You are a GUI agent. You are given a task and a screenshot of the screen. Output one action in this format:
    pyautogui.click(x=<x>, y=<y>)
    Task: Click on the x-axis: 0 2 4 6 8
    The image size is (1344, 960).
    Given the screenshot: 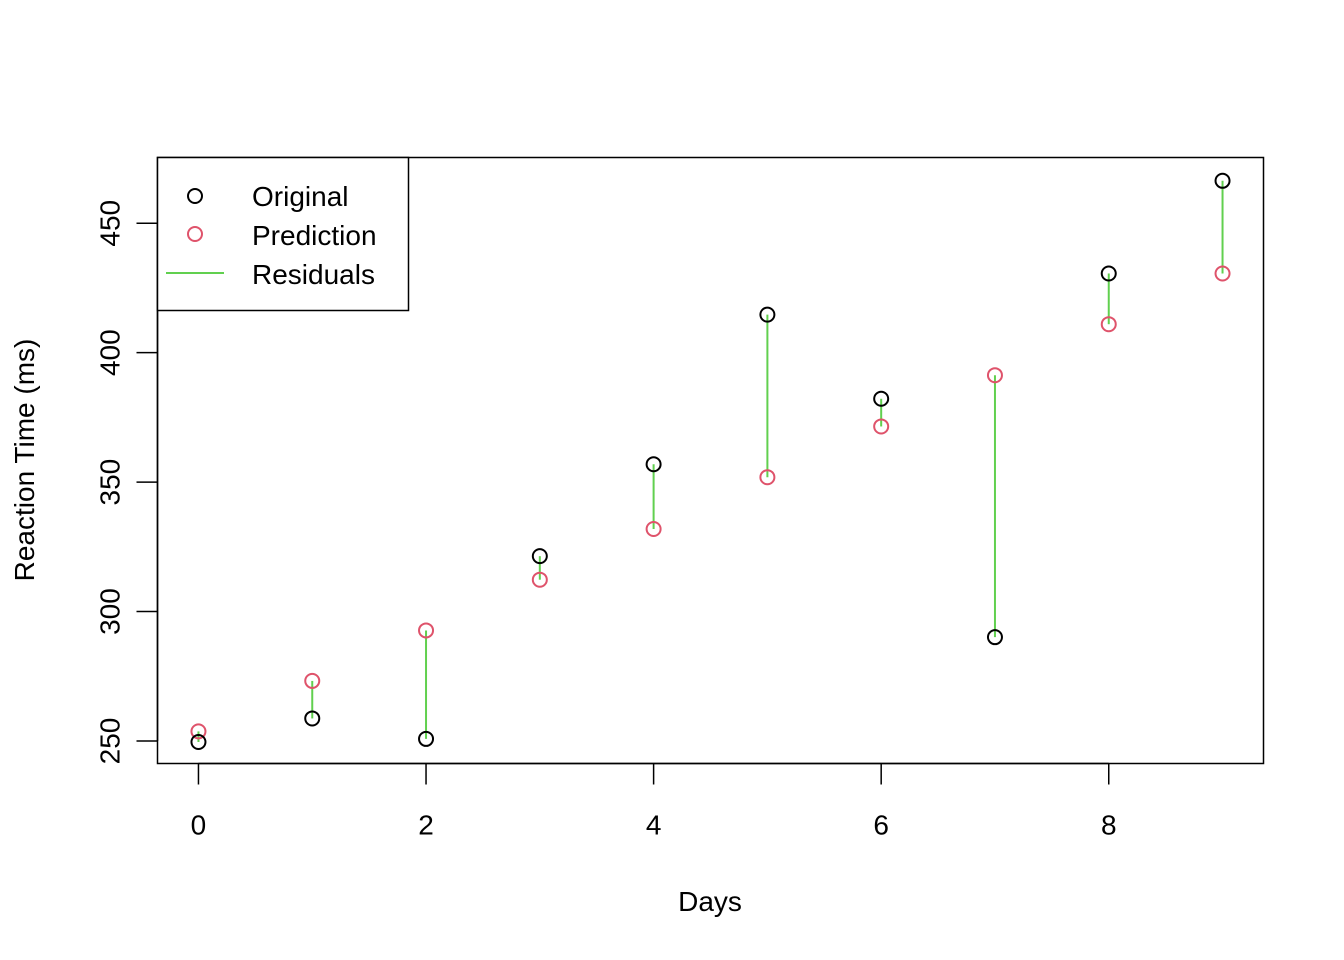 What is the action you would take?
    pyautogui.click(x=654, y=801)
    